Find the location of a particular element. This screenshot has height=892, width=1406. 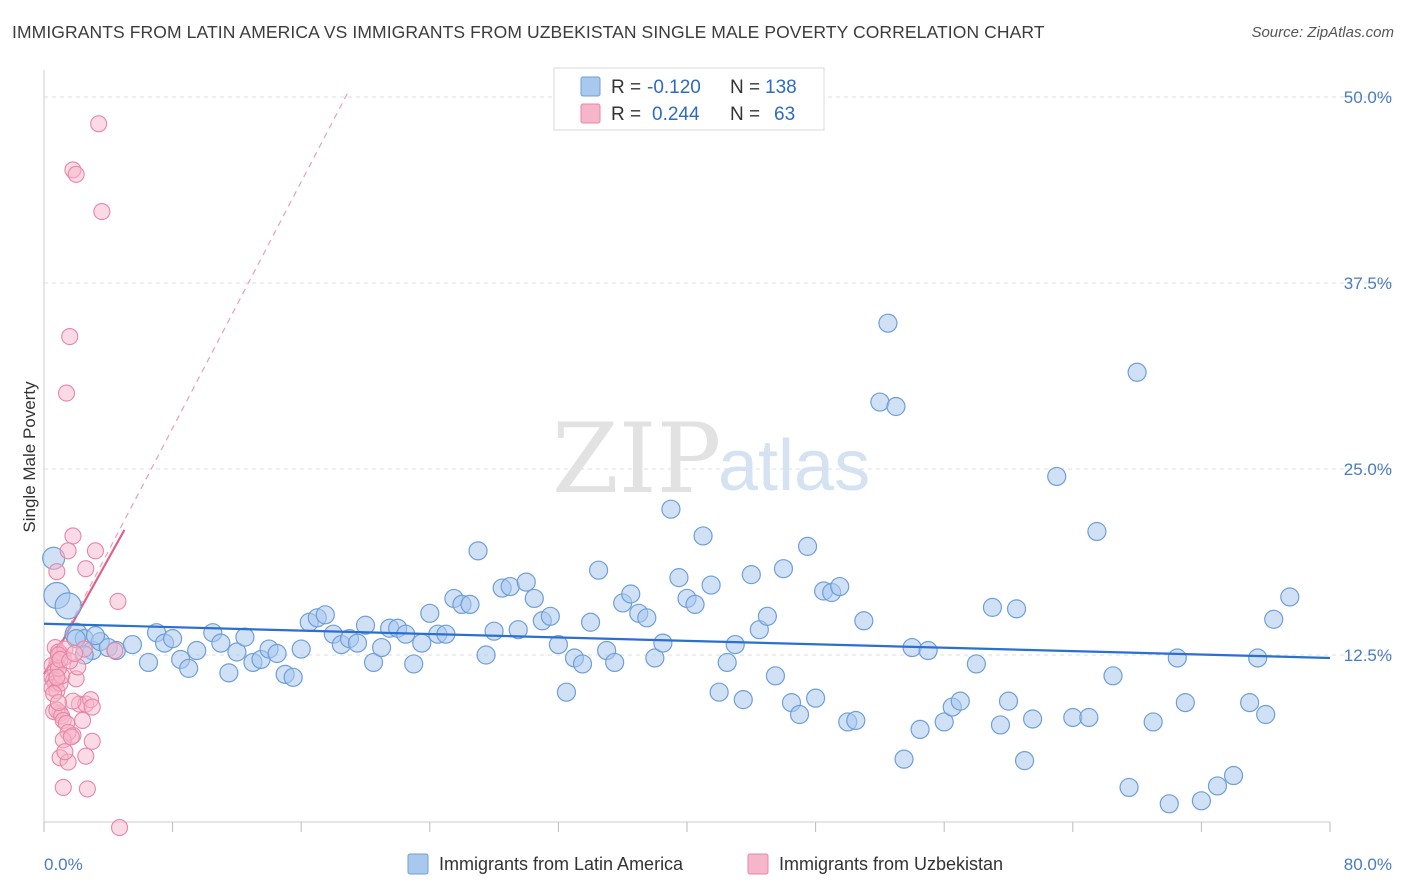

chart-source: Source: ZipAtlas.com is located at coordinates (1322, 32).